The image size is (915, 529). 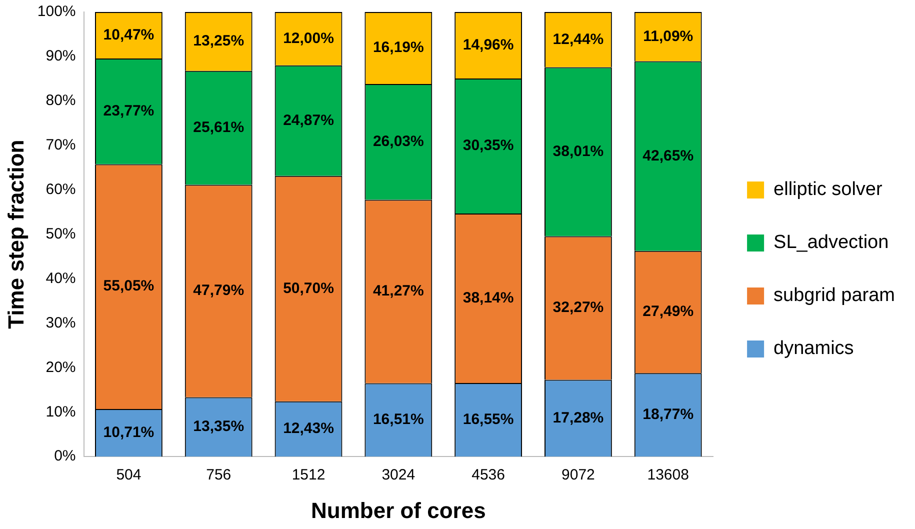 I want to click on data-label: 13,35%, so click(x=218, y=427).